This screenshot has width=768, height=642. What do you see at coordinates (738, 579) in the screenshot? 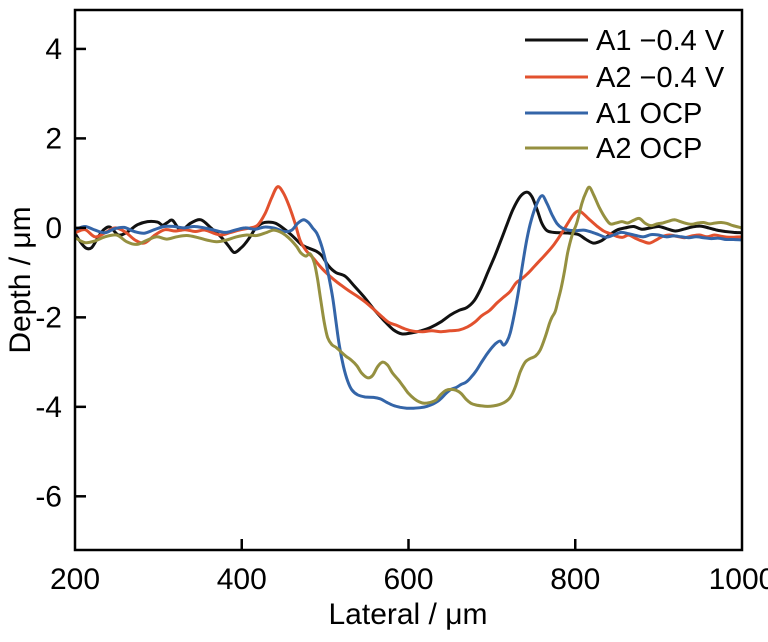
I see `x-tick-label: 1000` at bounding box center [738, 579].